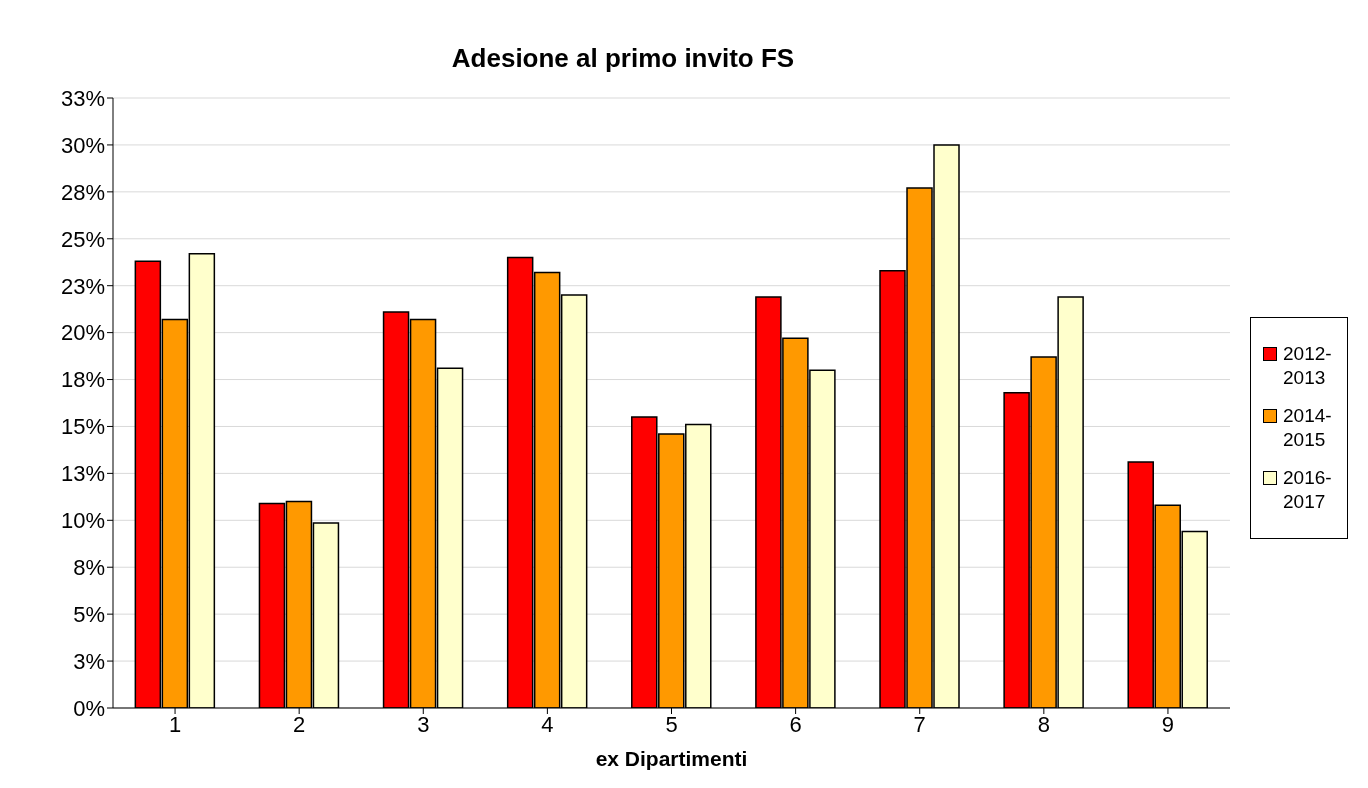 The height and width of the screenshot is (788, 1368). Describe the element at coordinates (89, 708) in the screenshot. I see `y-tick-label: 0%` at that location.